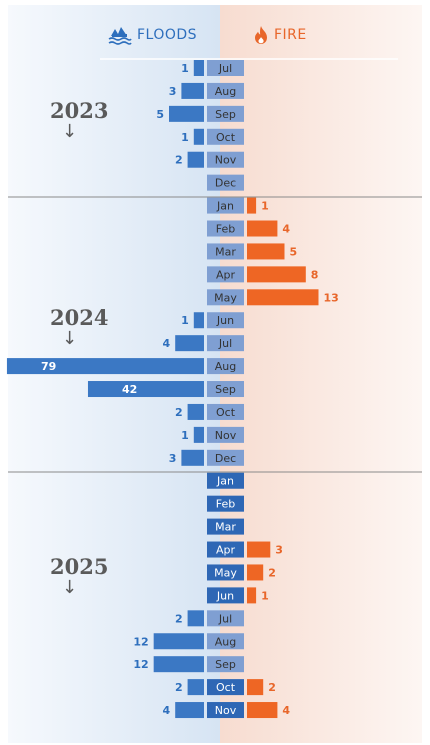 The height and width of the screenshot is (745, 430). What do you see at coordinates (79, 566) in the screenshot?
I see `year-label-2025: 2025` at bounding box center [79, 566].